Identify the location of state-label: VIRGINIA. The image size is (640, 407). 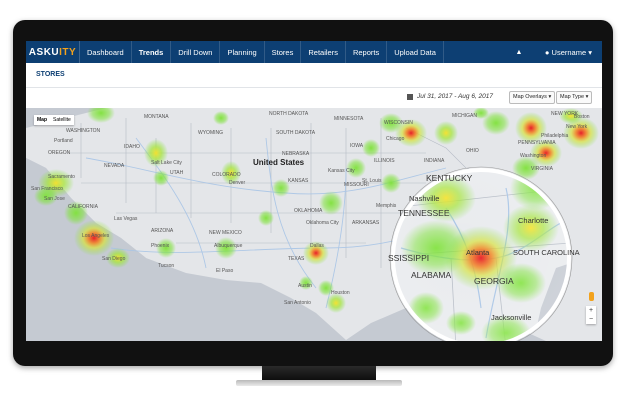
(542, 169).